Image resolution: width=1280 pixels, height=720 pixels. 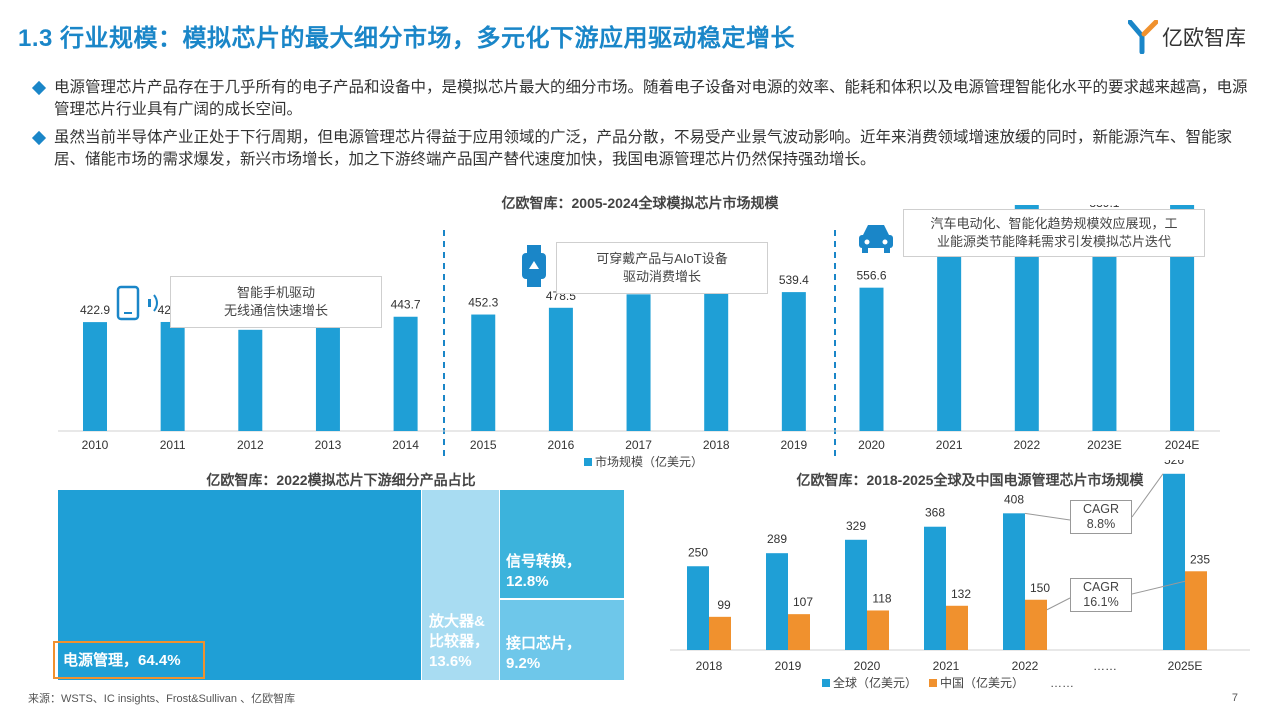 I want to click on treemap-cell-amplifier: 放大器& 比较器， 13.6%, so click(x=460, y=585).